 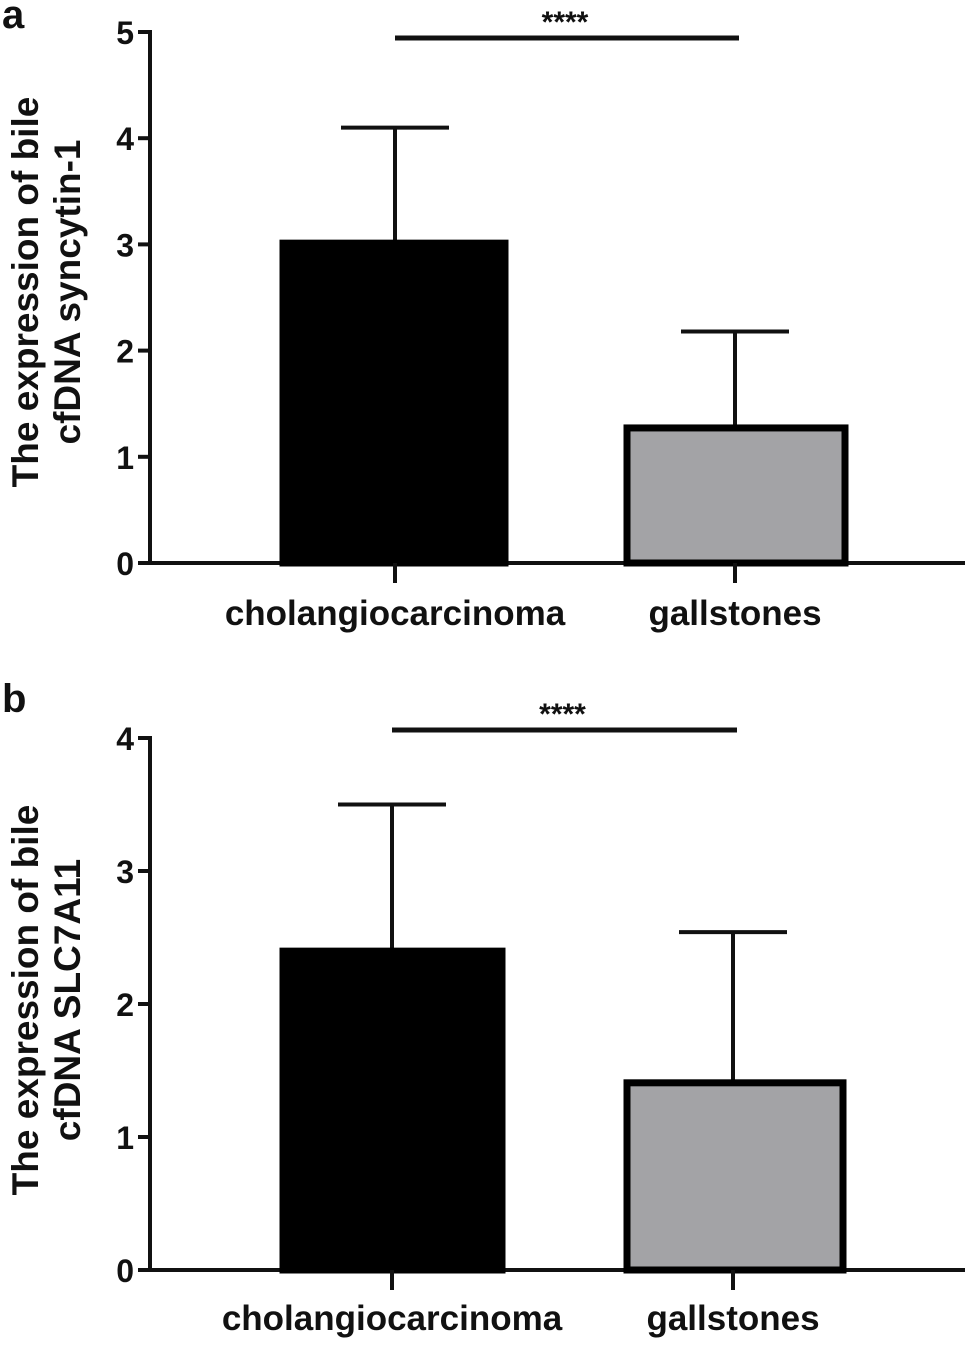 I want to click on y-axis-label: cfDNA SLC7A11, so click(x=67, y=1000).